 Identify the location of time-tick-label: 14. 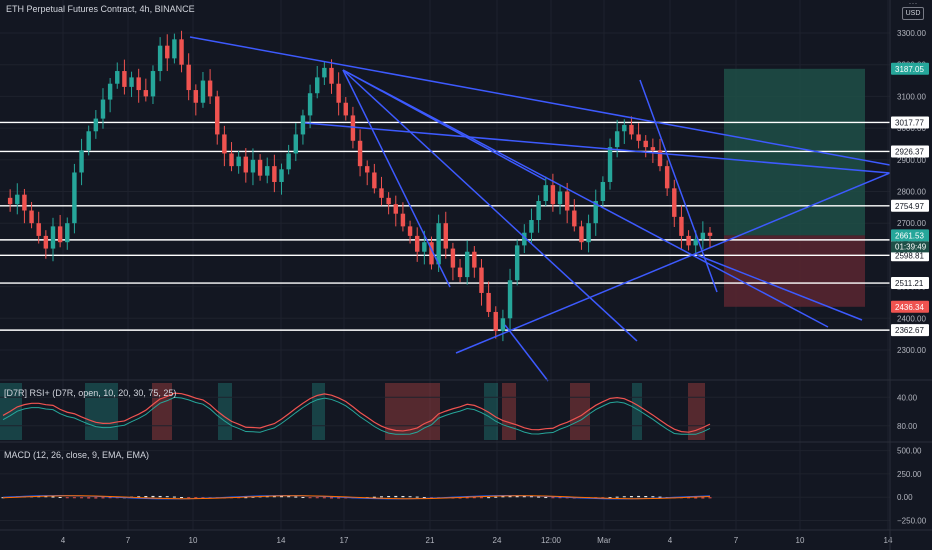
(888, 540).